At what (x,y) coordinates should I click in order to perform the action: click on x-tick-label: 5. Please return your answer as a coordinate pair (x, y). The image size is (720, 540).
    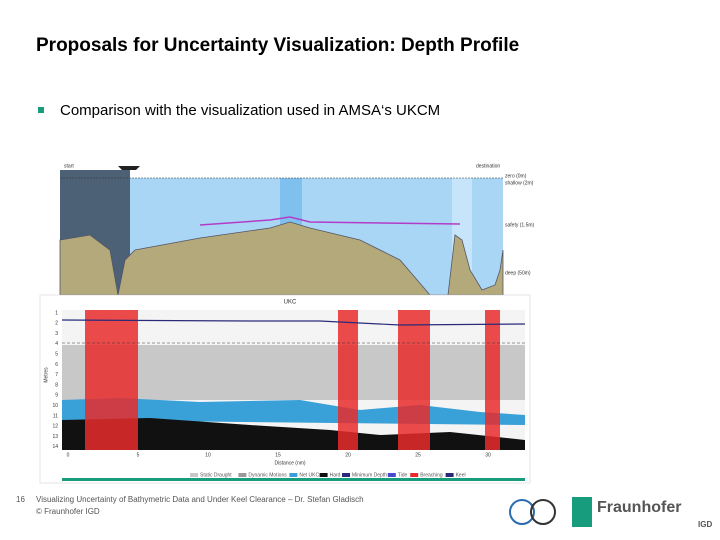
    Looking at the image, I should click on (138, 455).